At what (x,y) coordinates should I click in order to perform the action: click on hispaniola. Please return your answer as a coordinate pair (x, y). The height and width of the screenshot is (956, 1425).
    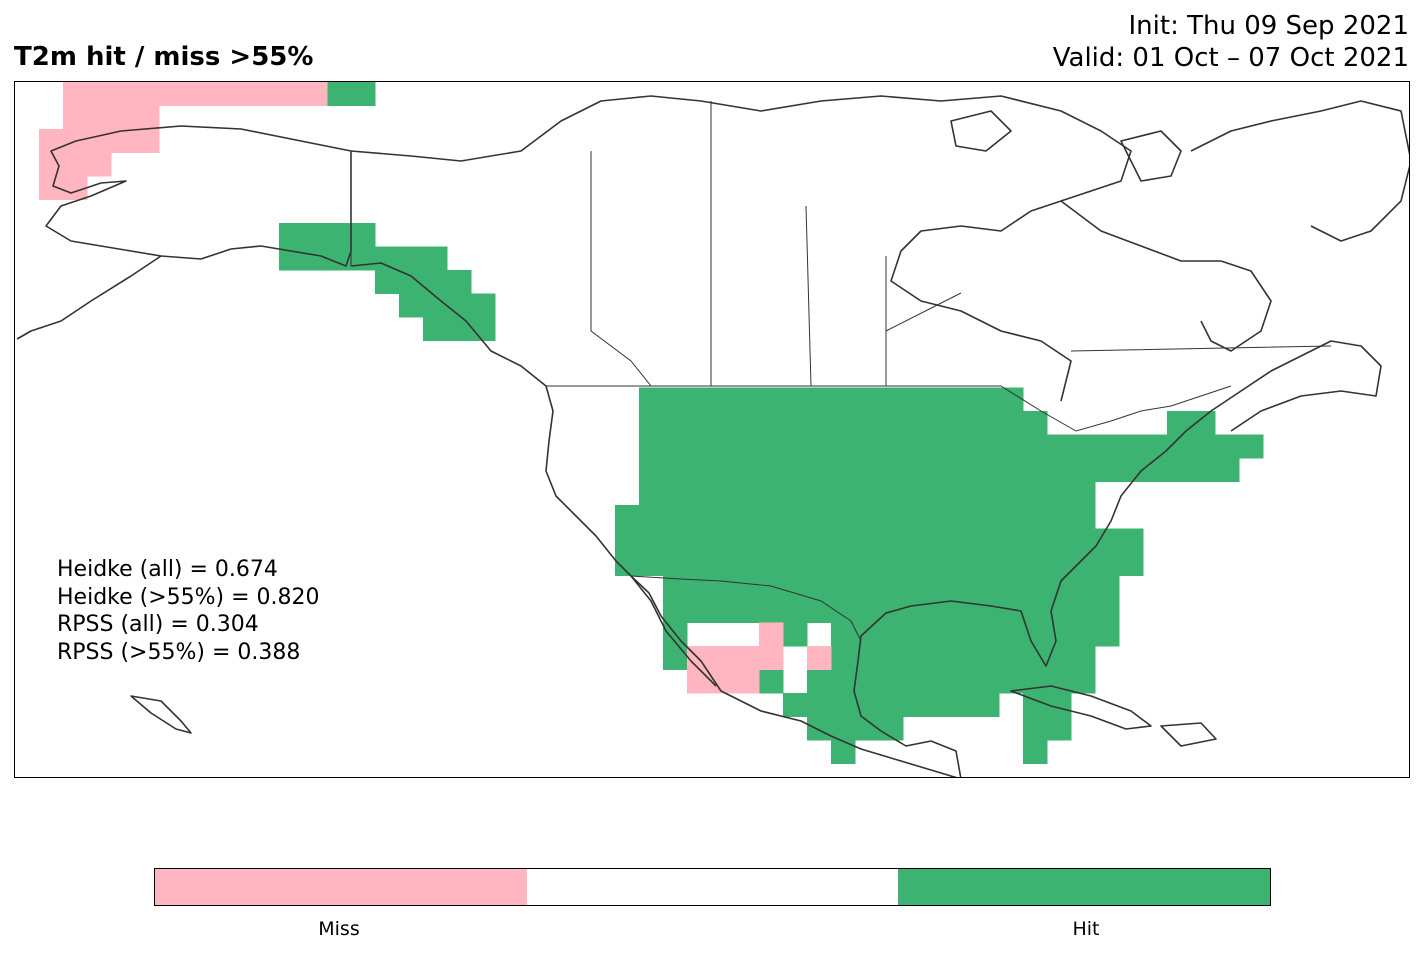
    Looking at the image, I should click on (1188, 734).